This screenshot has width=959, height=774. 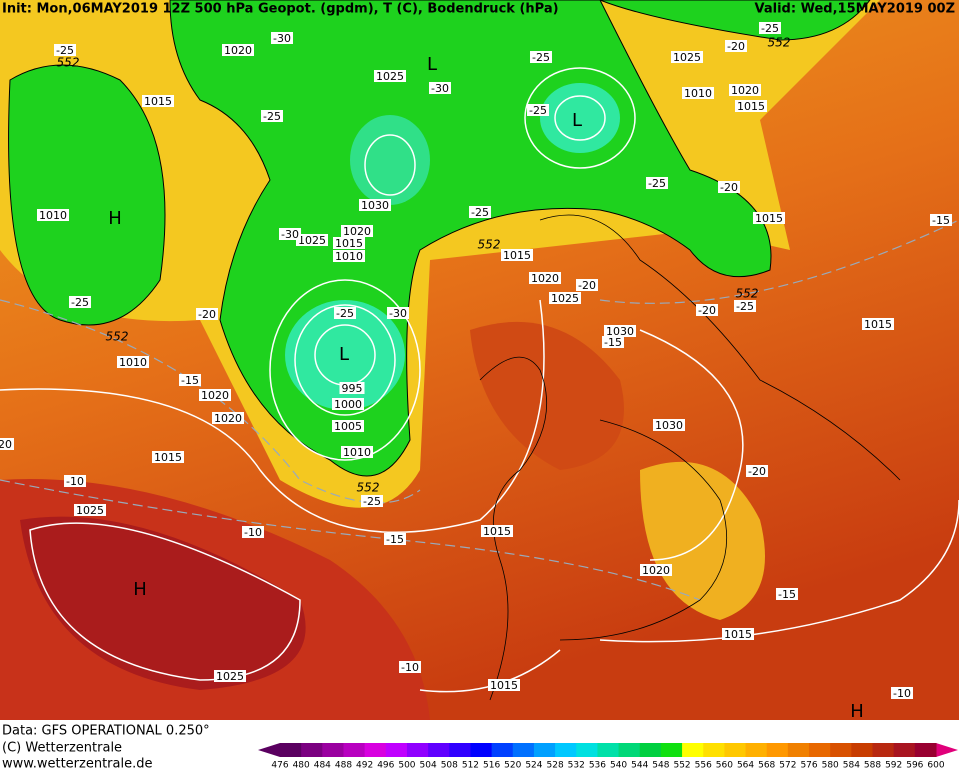 What do you see at coordinates (547, 395) in the screenshot?
I see `warm-region` at bounding box center [547, 395].